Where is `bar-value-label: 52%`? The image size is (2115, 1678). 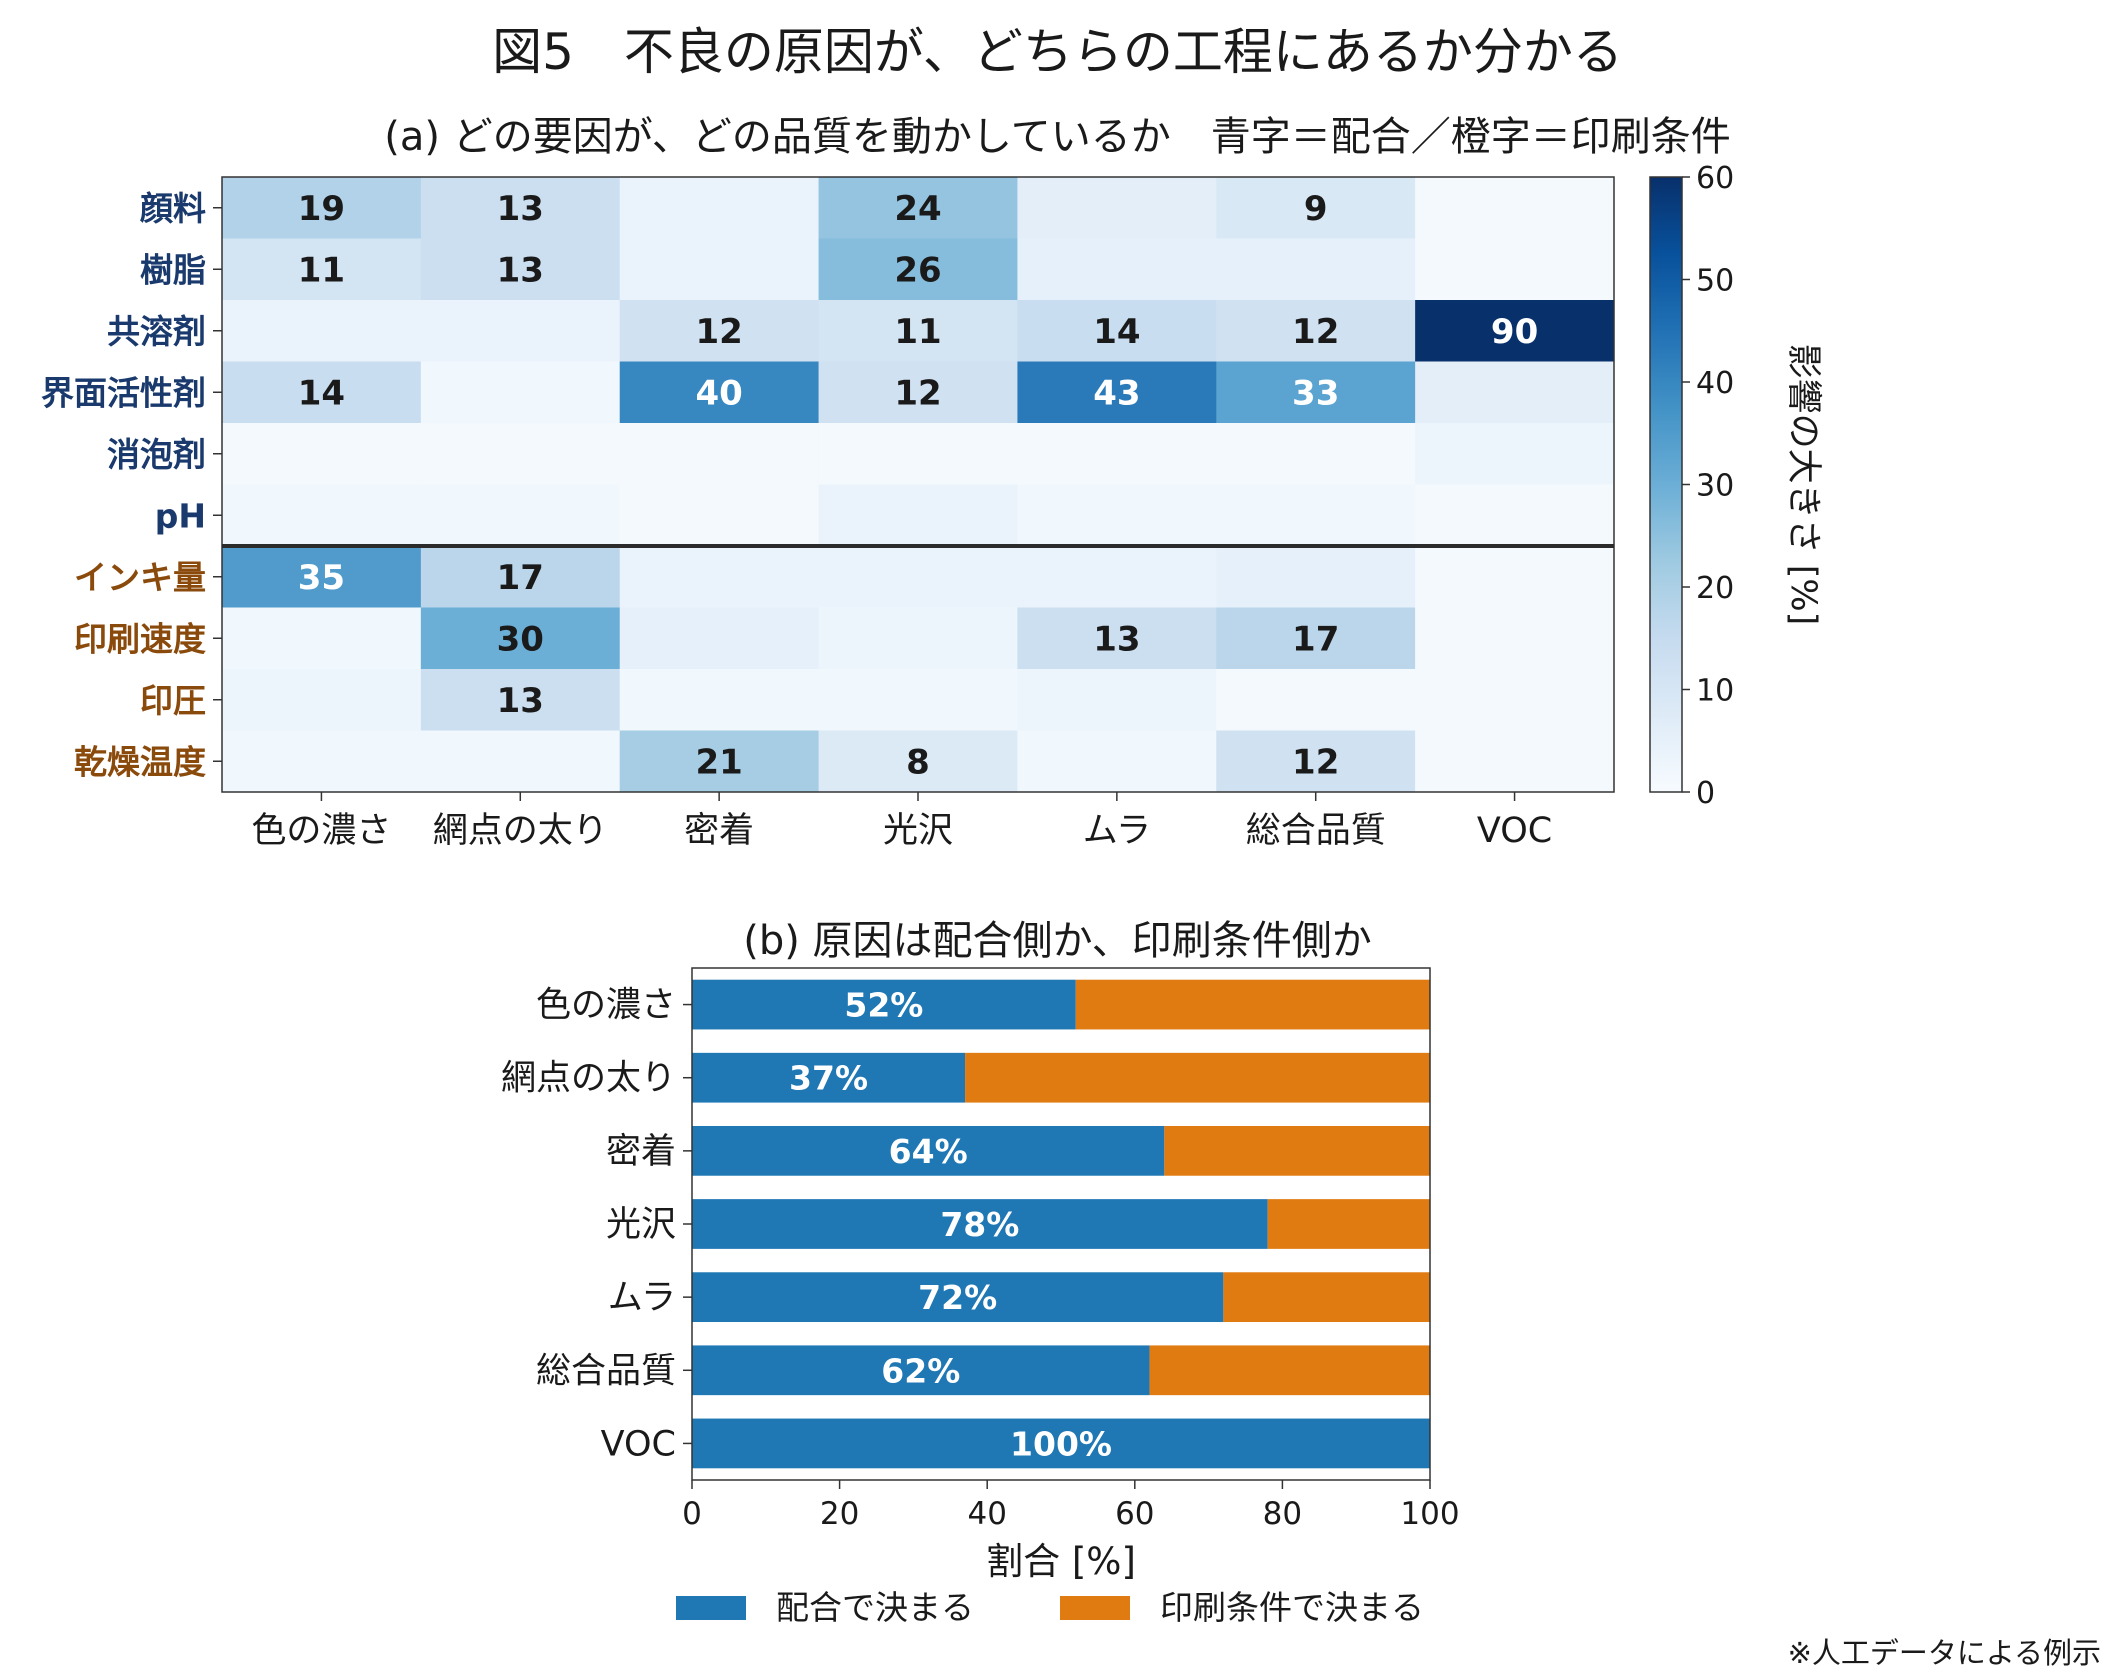
bar-value-label: 52% is located at coordinates (883, 1005).